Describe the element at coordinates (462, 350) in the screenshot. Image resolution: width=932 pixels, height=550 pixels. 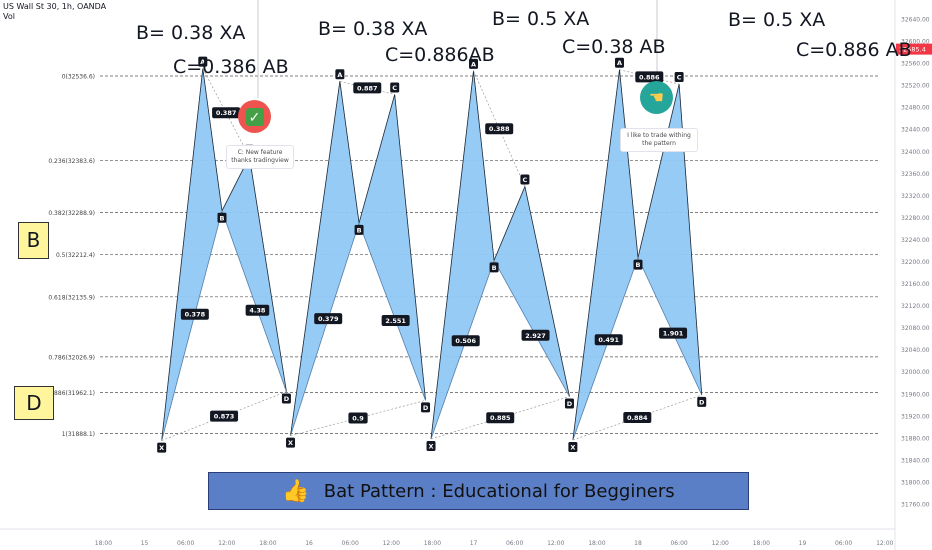
I see `pattern-3-ratio-line` at that location.